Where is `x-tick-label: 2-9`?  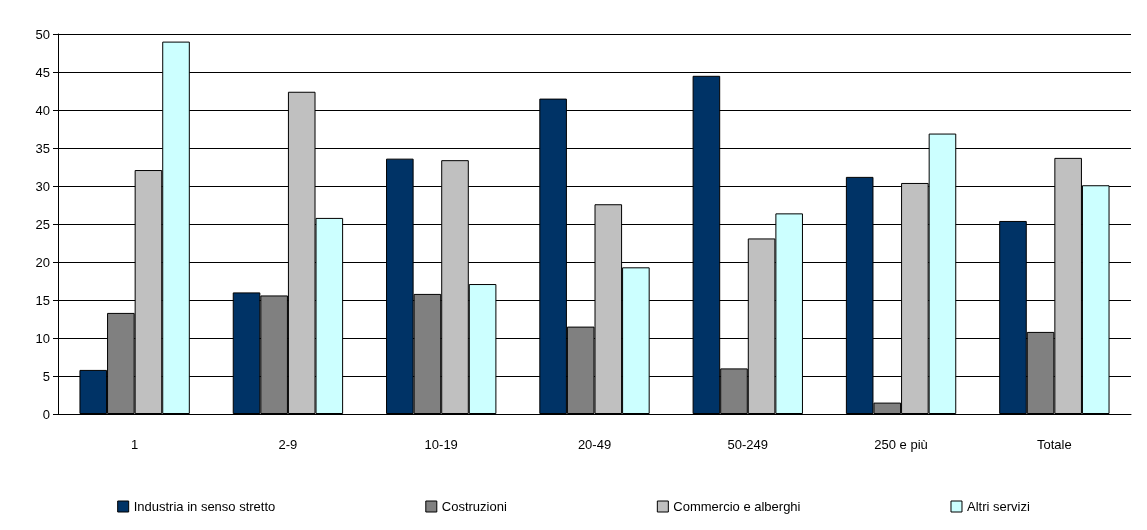
x-tick-label: 2-9 is located at coordinates (288, 444).